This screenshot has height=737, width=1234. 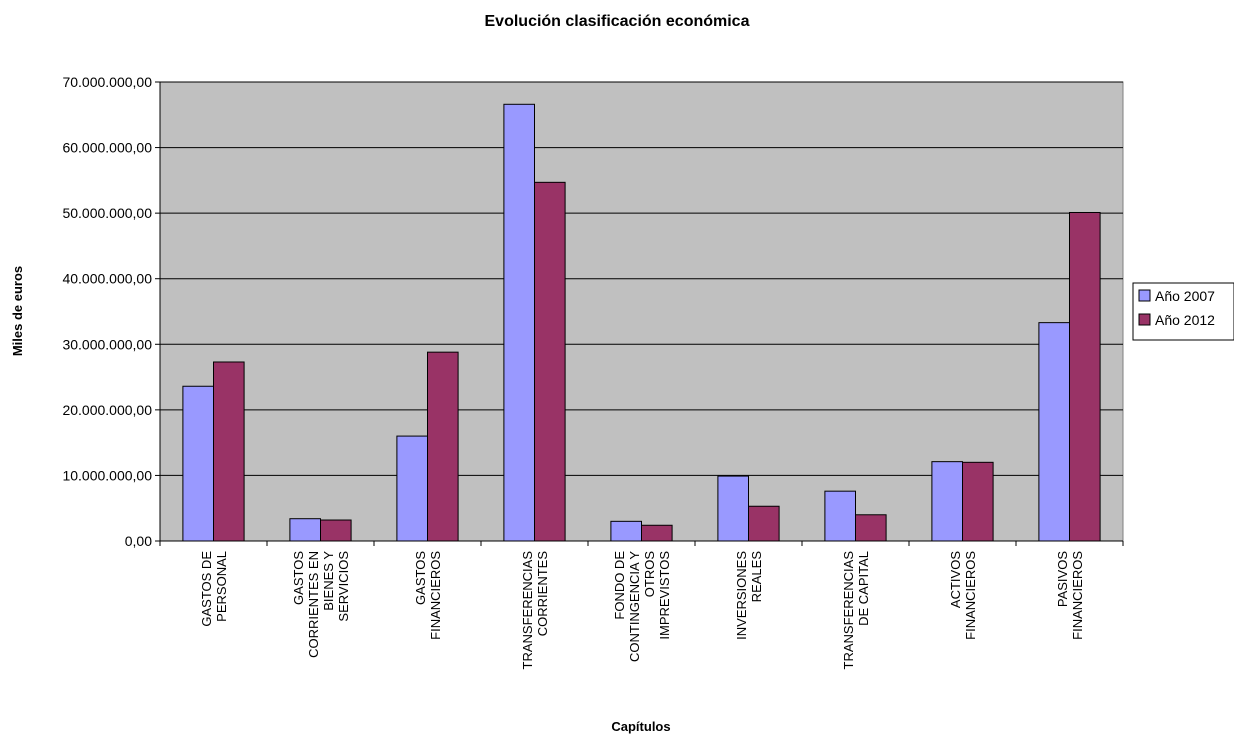 What do you see at coordinates (107, 344) in the screenshot?
I see `y-tick-label: 30.000.000,00` at bounding box center [107, 344].